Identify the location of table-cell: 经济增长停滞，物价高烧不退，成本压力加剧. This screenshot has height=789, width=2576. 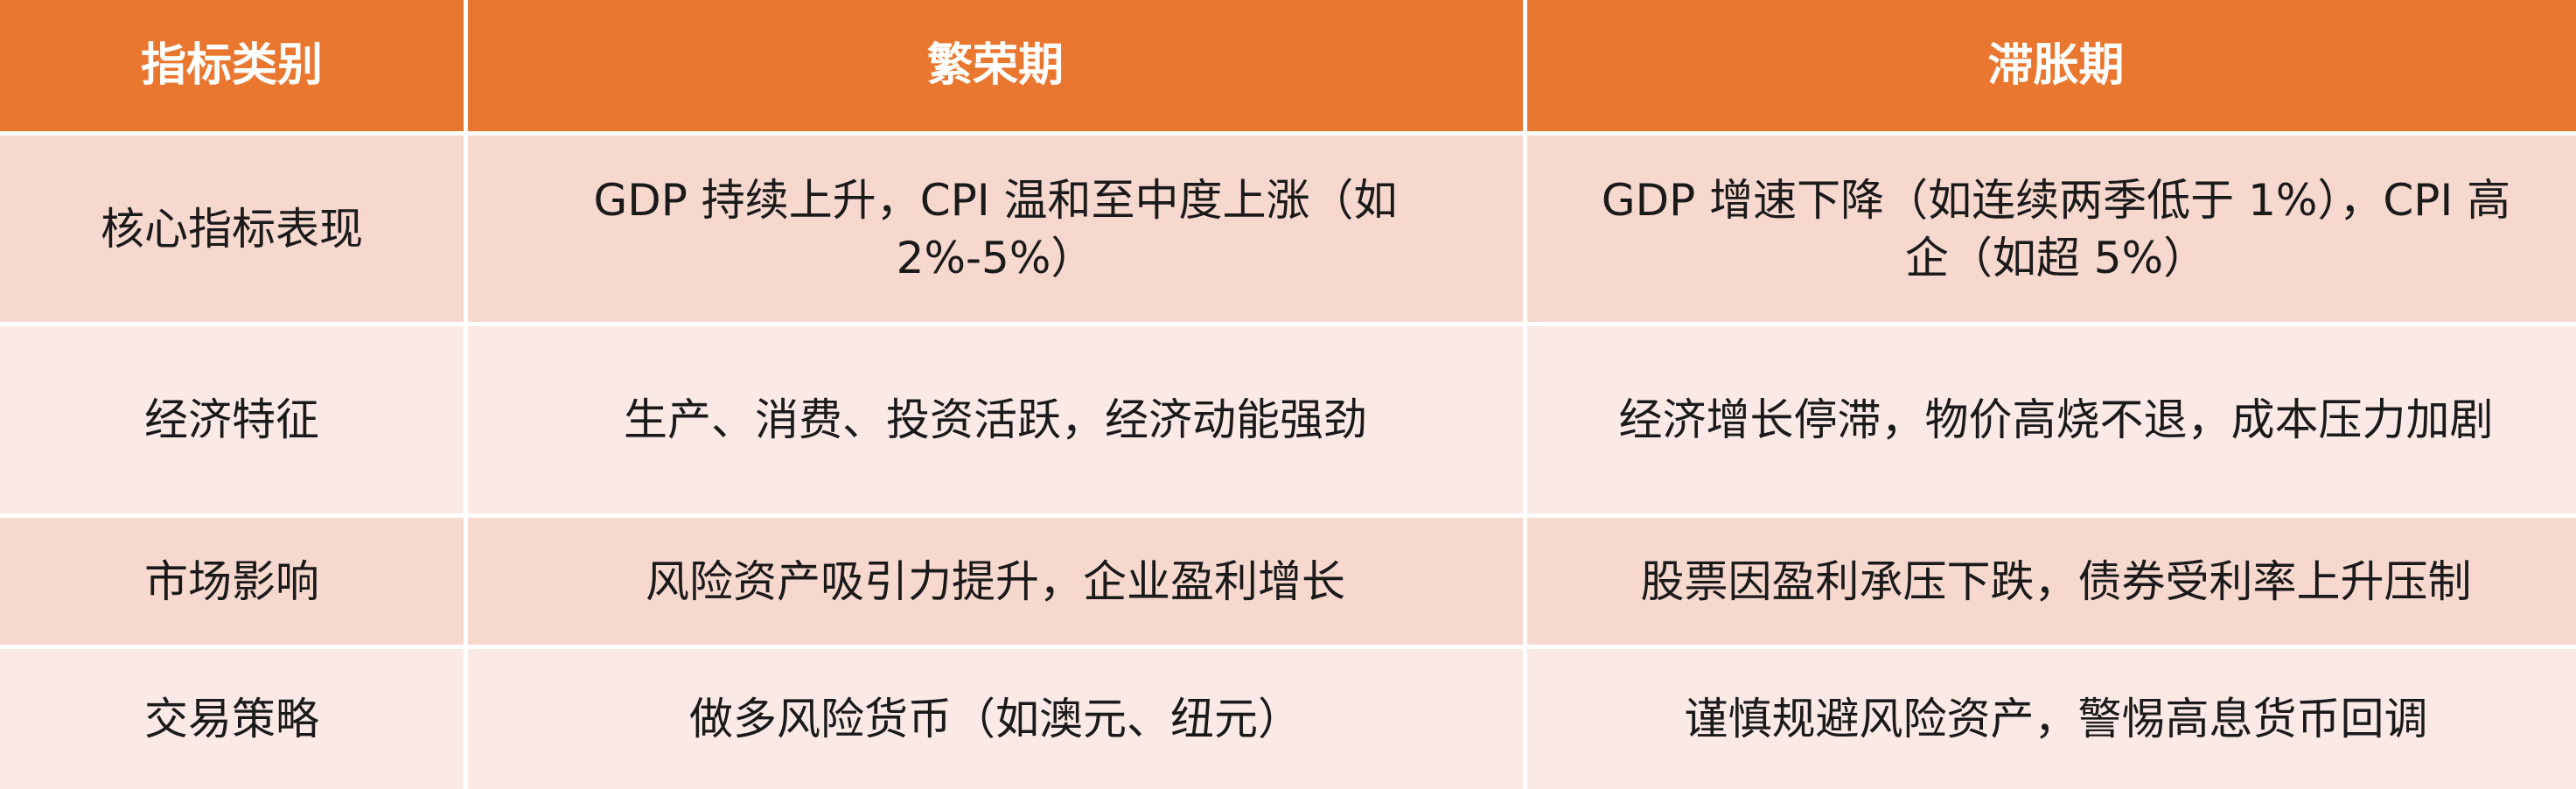
(2051, 420).